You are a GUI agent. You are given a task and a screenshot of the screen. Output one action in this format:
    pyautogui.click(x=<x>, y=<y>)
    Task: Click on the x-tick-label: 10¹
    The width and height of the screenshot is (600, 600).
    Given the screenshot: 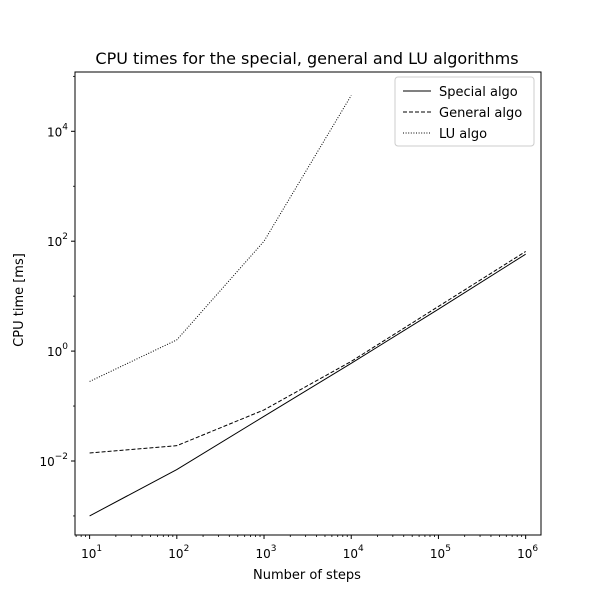 What is the action you would take?
    pyautogui.click(x=91, y=552)
    